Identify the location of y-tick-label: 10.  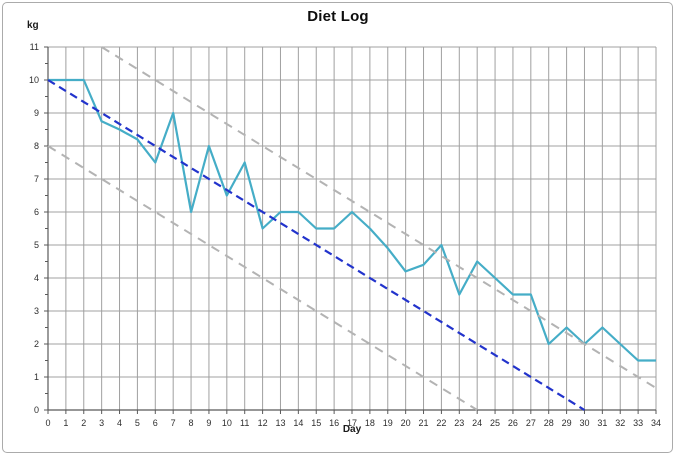
(34, 80).